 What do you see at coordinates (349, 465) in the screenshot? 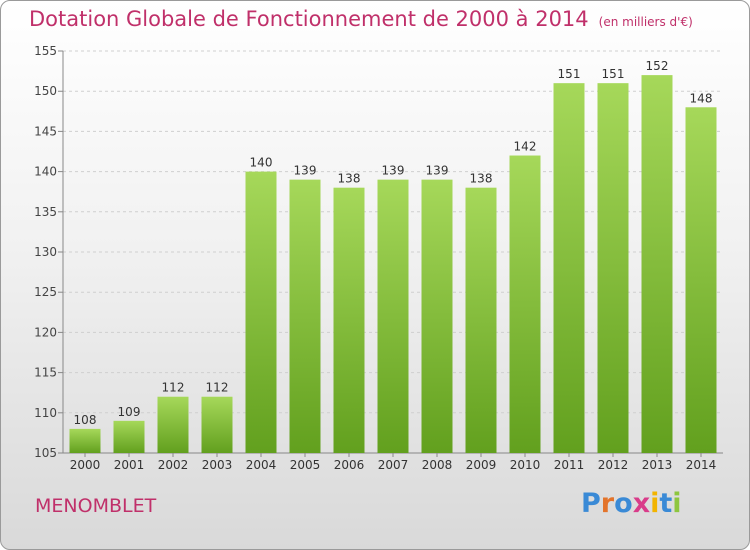
I see `x-tick-label: 2006` at bounding box center [349, 465].